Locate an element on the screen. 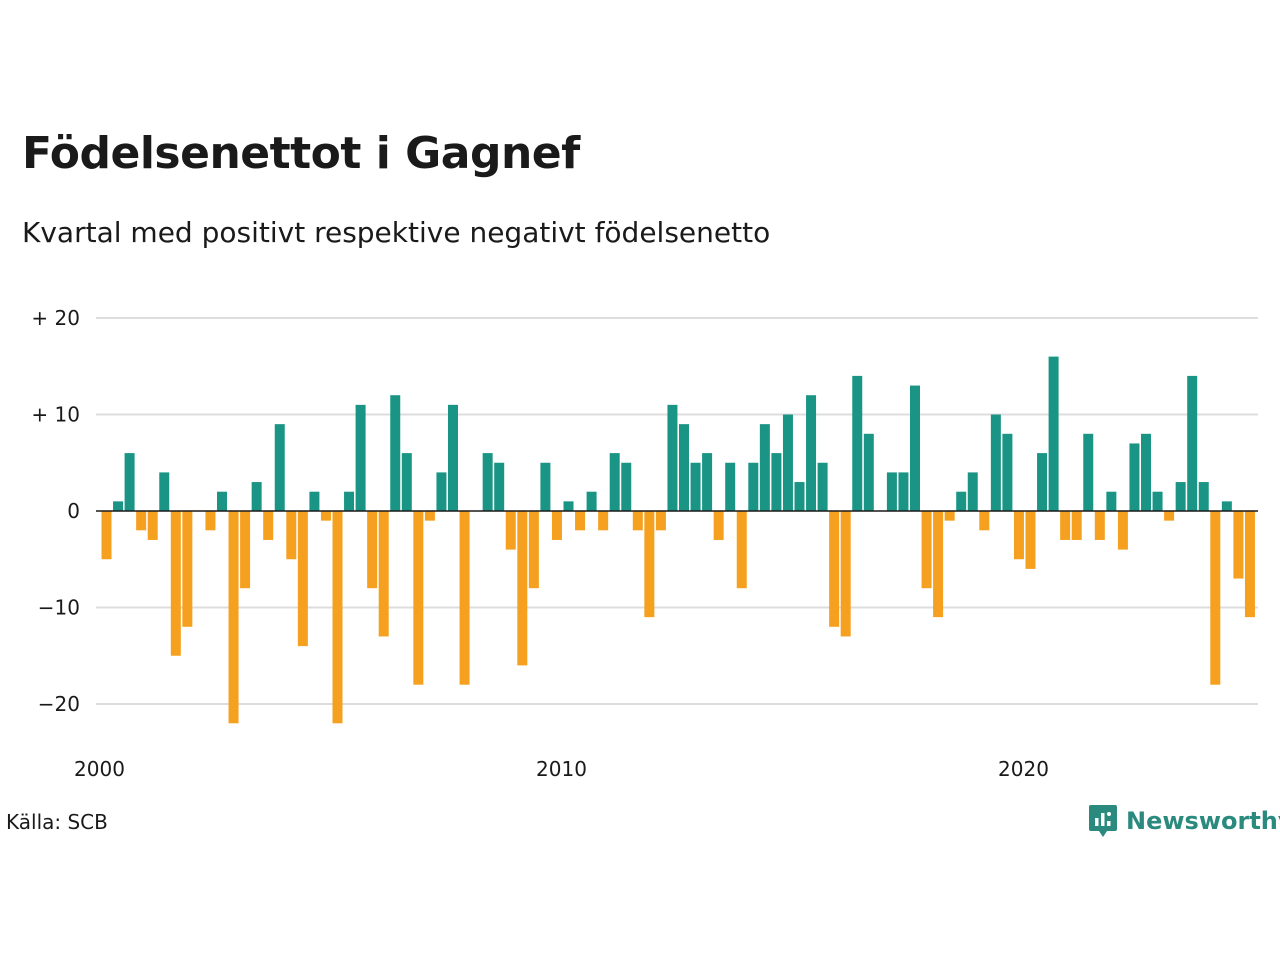  x-tick-label: 2000 is located at coordinates (99, 769).